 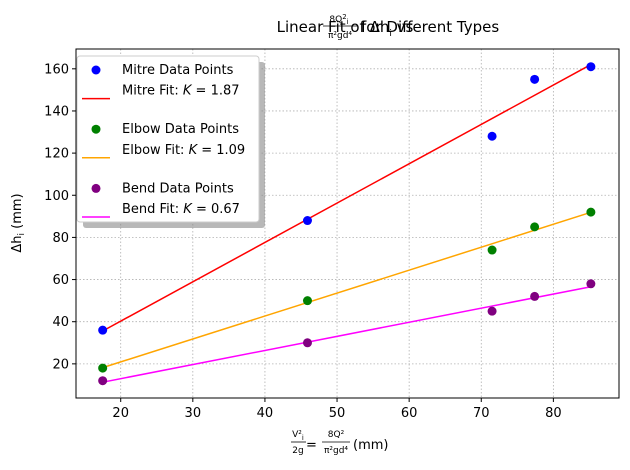 What do you see at coordinates (60, 322) in the screenshot?
I see `y-tick-label: 40` at bounding box center [60, 322].